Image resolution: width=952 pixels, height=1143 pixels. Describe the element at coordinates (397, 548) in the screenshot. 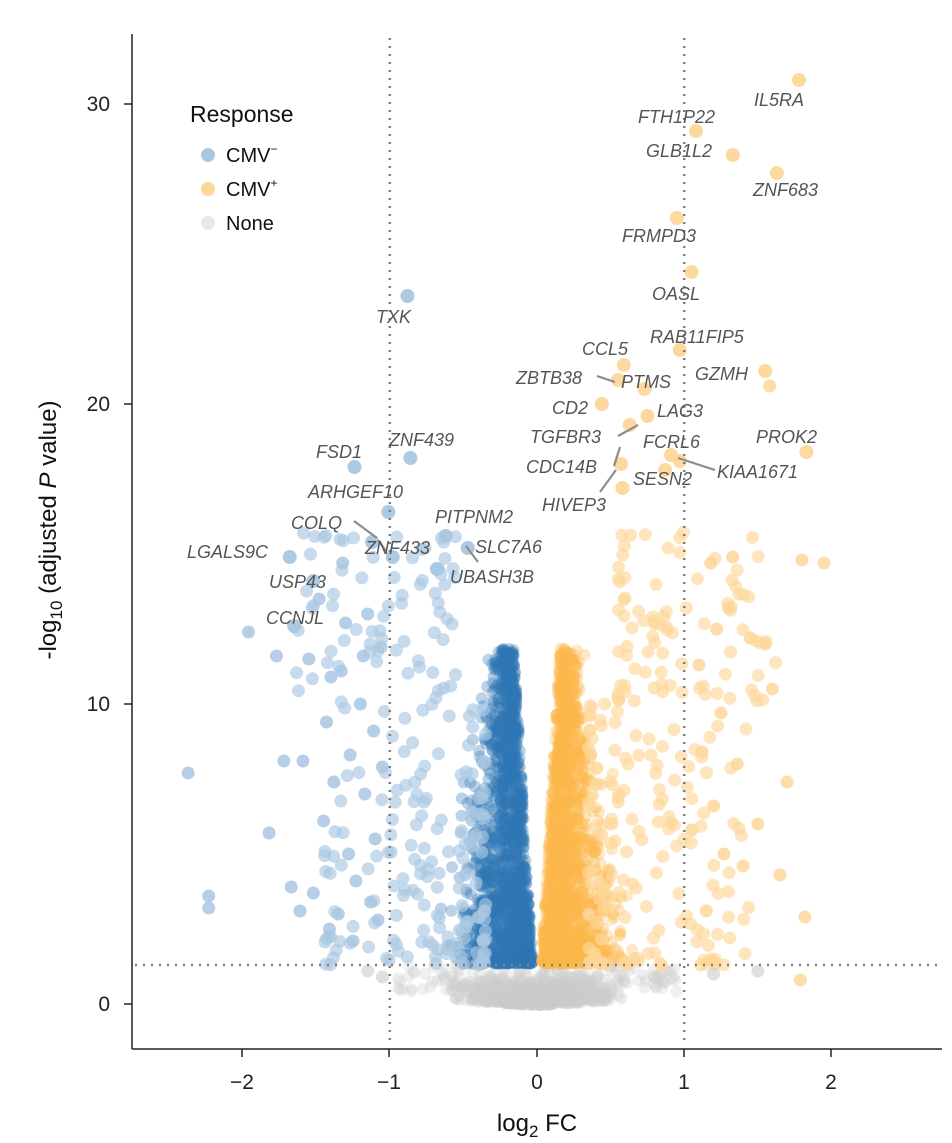

I see `gene-label-znf433: ZNF433` at that location.